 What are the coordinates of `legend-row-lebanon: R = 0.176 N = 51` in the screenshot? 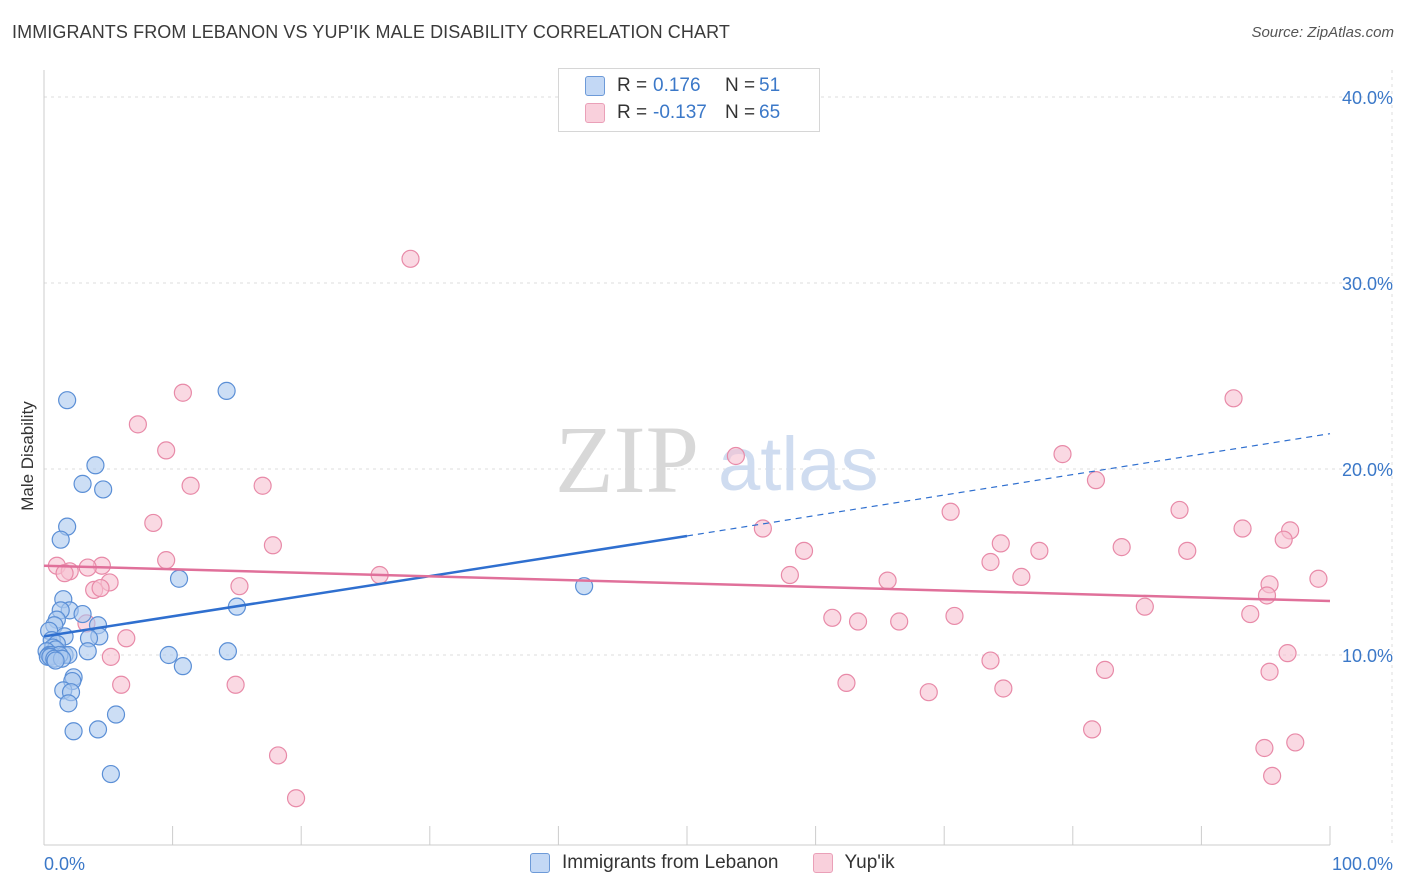 It's located at (682, 86).